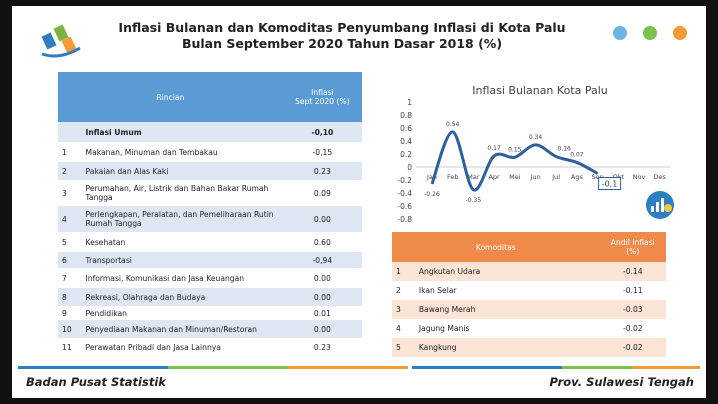  What do you see at coordinates (453, 124) in the screenshot?
I see `data-label: 0.54` at bounding box center [453, 124].